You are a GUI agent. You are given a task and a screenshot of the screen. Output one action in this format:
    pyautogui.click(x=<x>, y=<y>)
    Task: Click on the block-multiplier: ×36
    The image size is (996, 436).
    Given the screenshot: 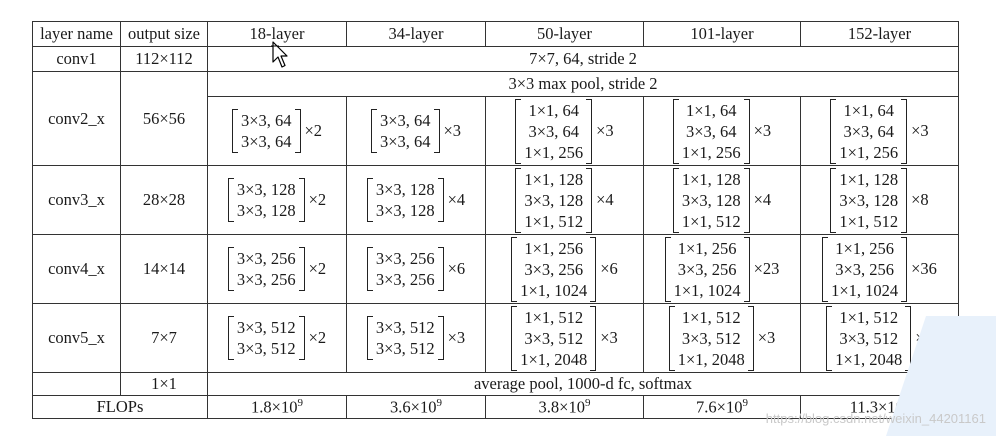 What is the action you would take?
    pyautogui.click(x=924, y=268)
    